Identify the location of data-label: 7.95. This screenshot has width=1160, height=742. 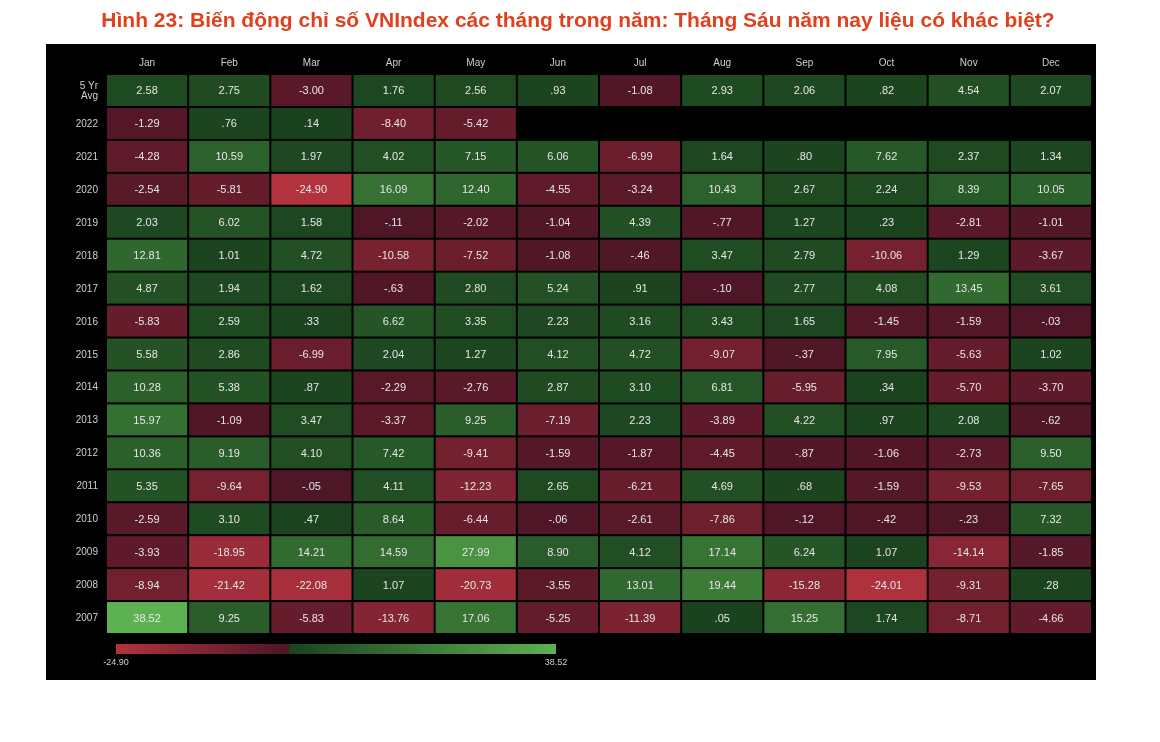
(886, 354).